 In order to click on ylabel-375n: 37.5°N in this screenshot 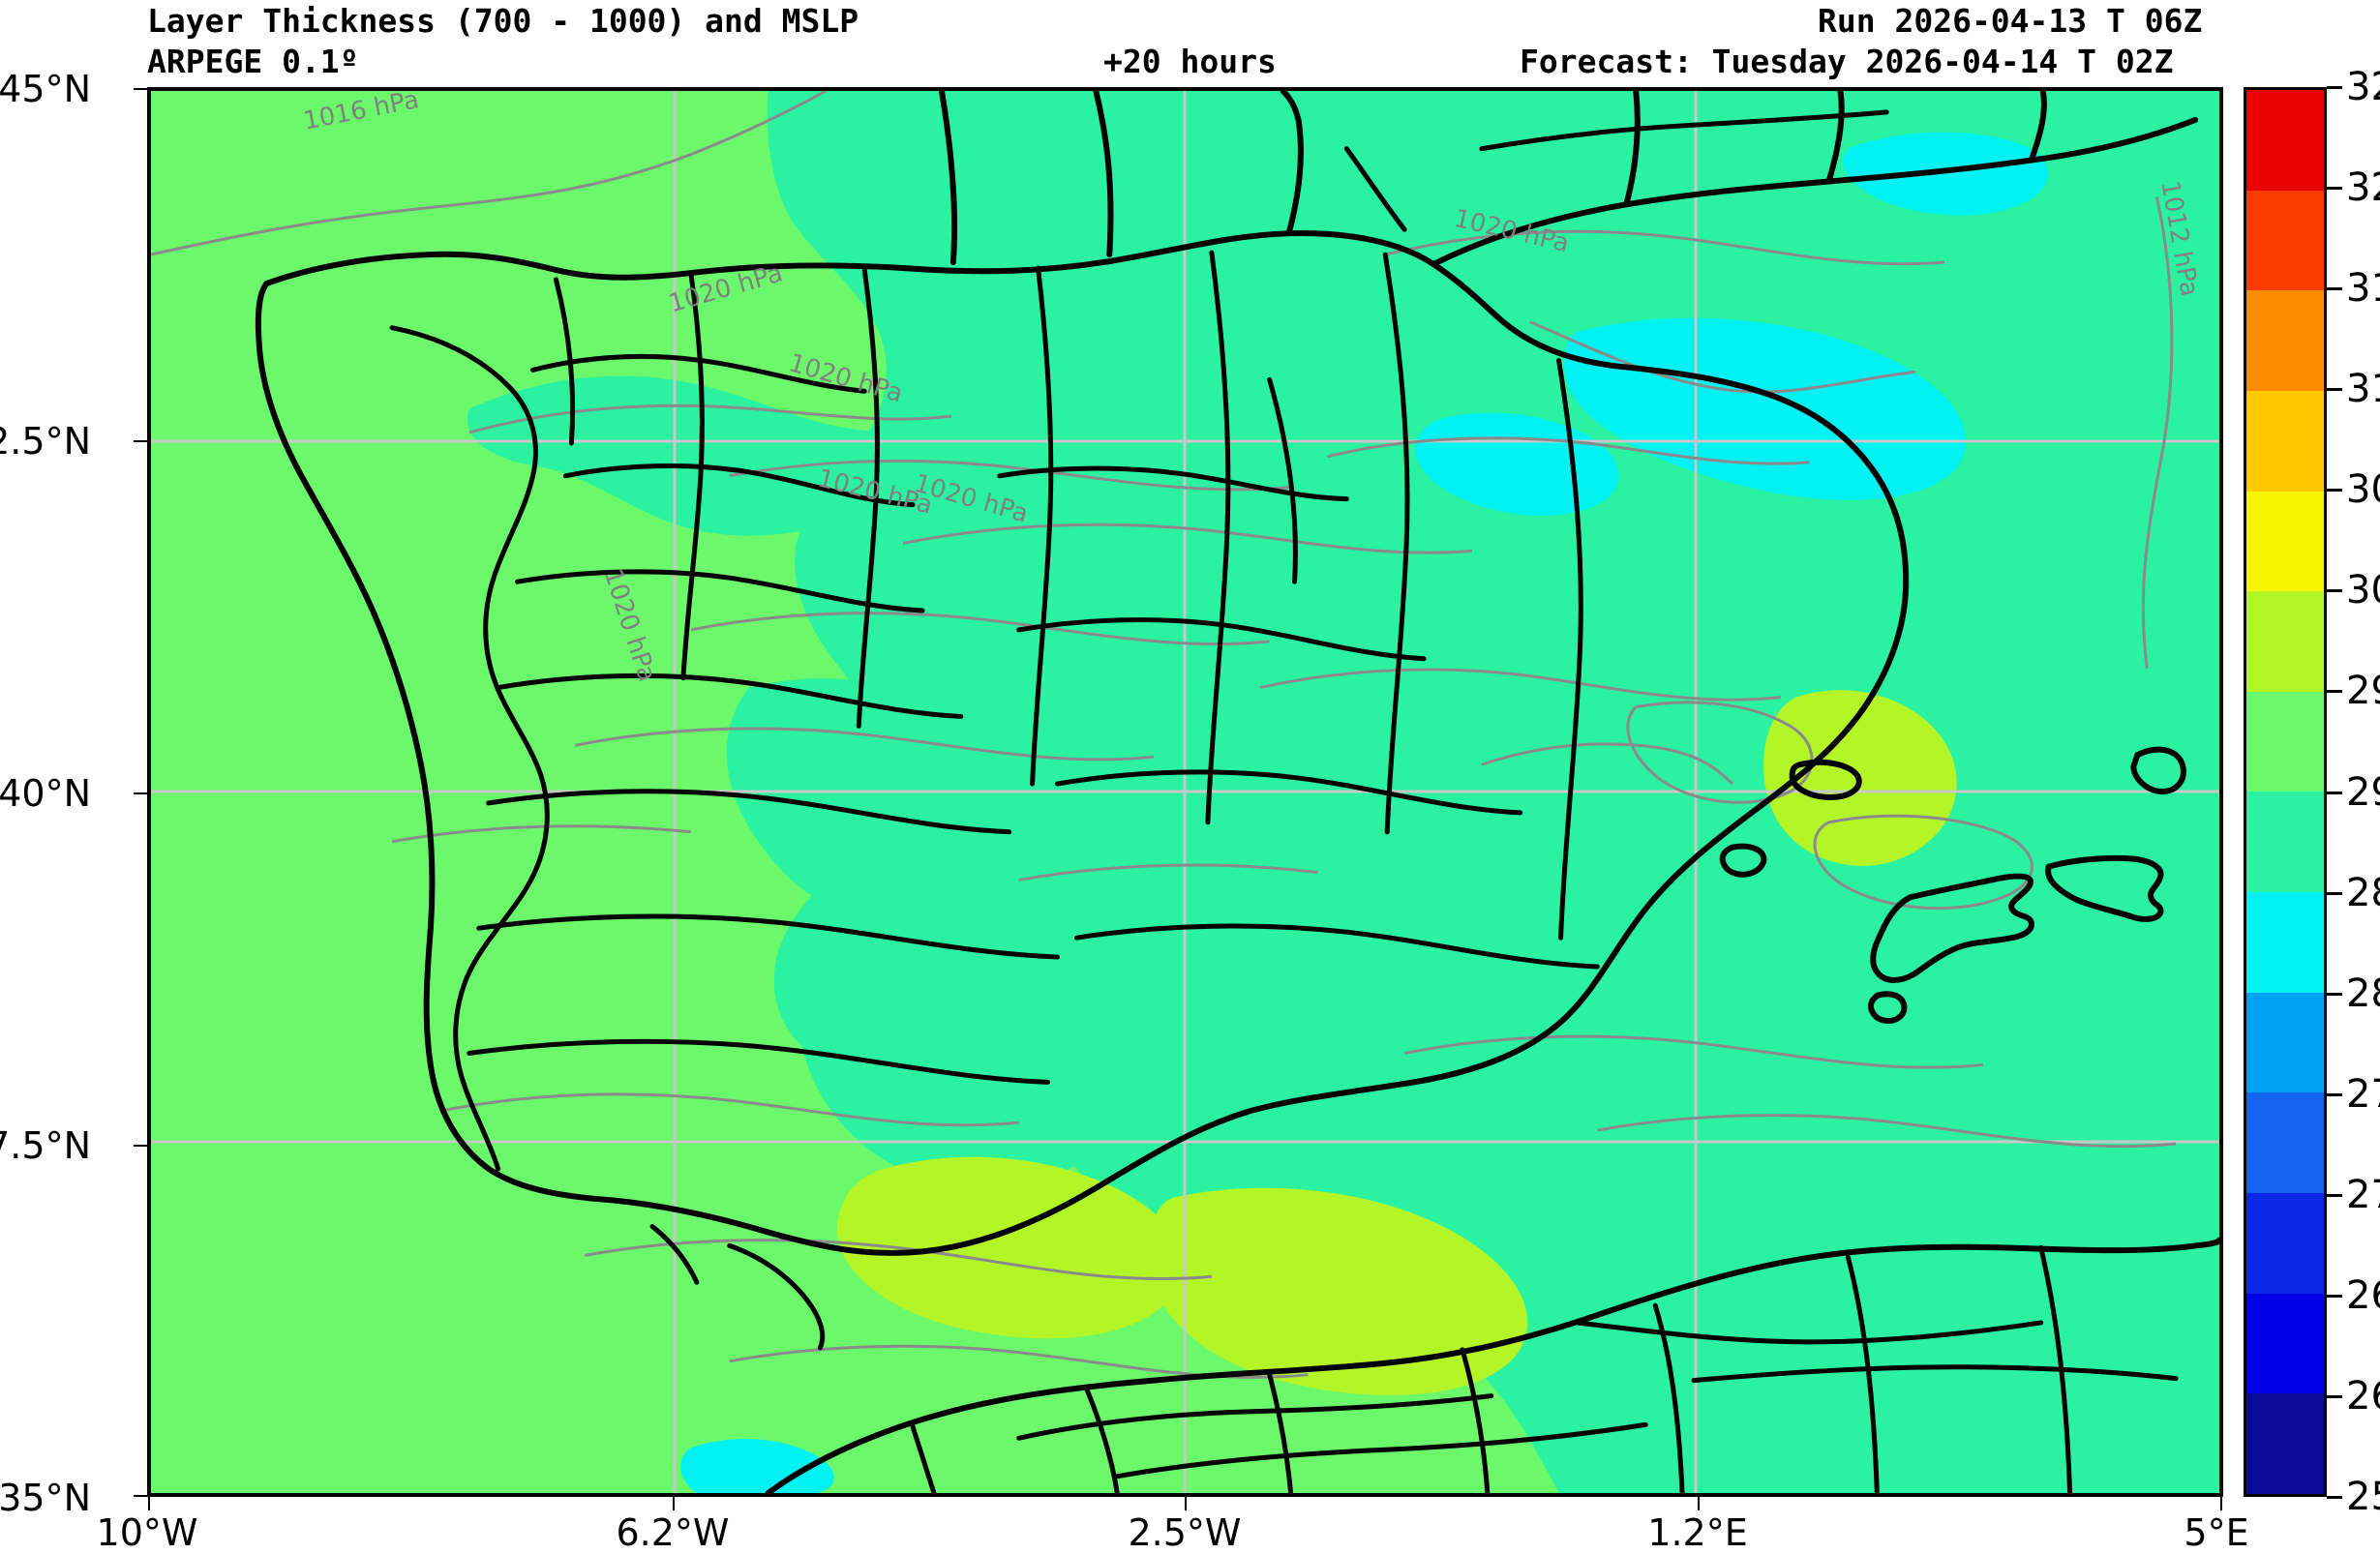, I will do `click(45, 1145)`.